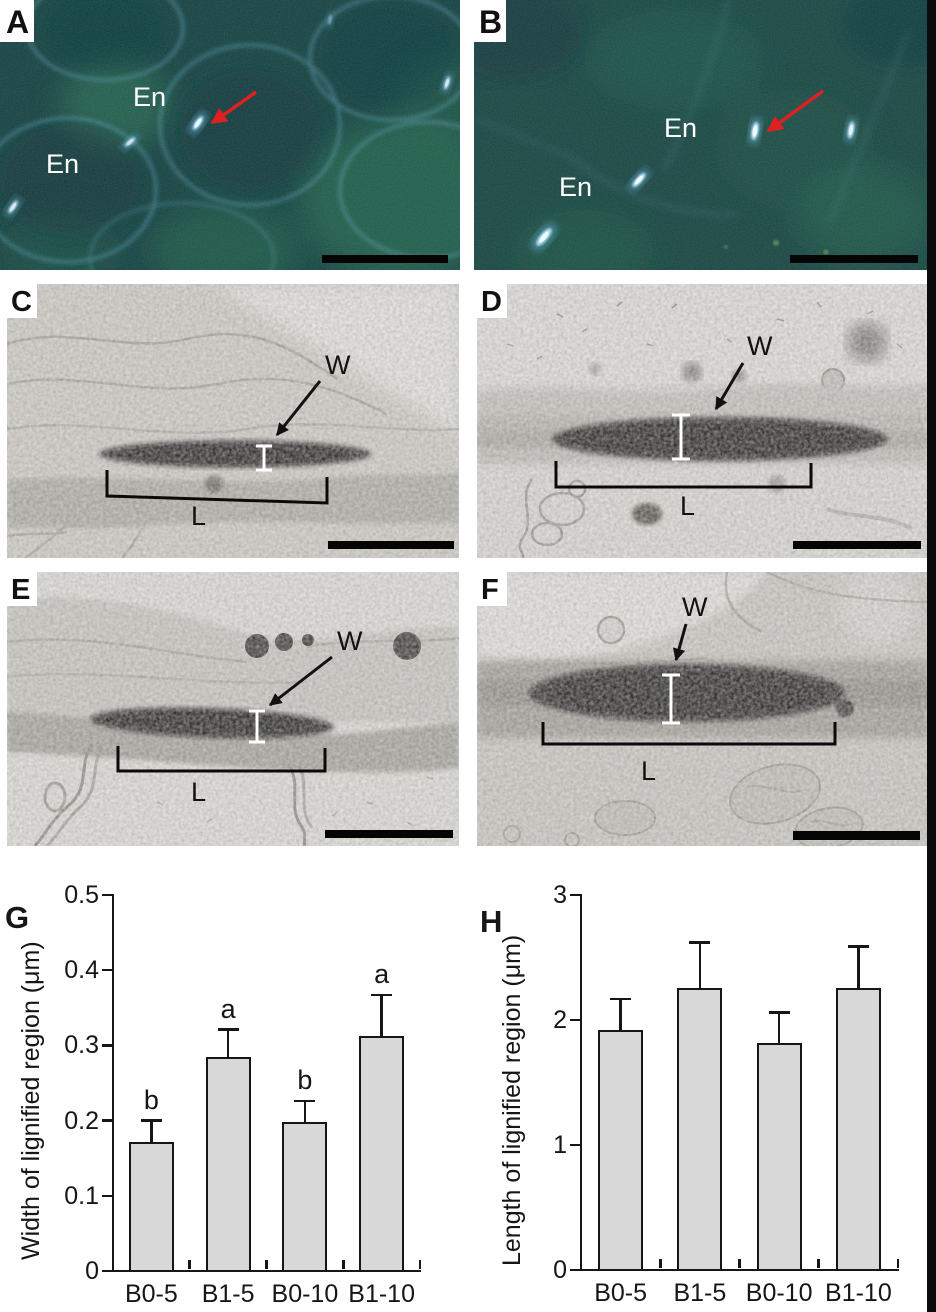 Image resolution: width=936 pixels, height=1312 pixels. I want to click on panel-C-tem-micrograph: W L C, so click(233, 421).